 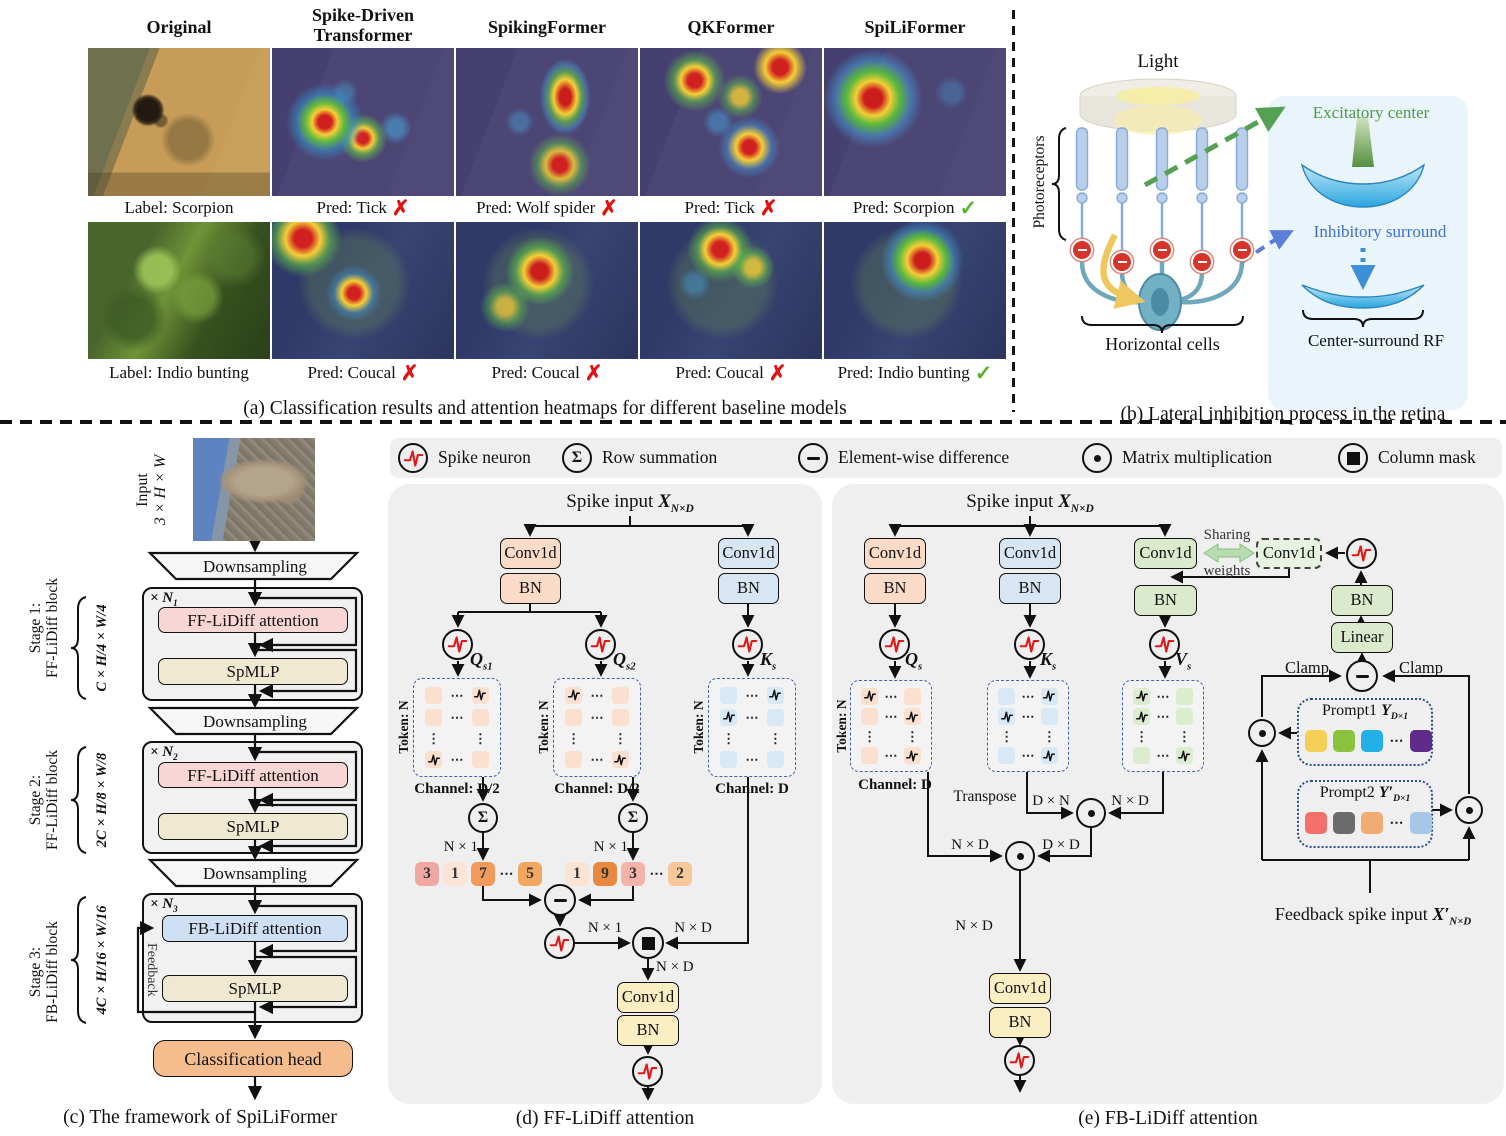 I want to click on downsampling1-label: Downsampling, so click(x=255, y=567).